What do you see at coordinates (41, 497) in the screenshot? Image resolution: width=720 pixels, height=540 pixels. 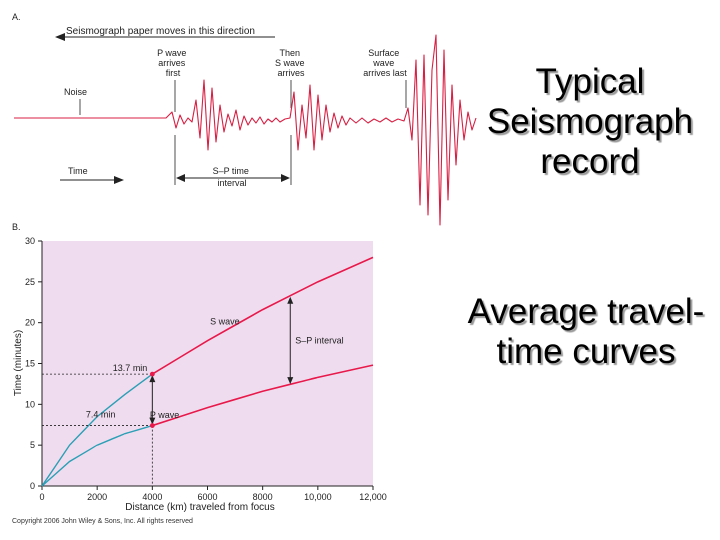 I see `x-tick-label: 0` at bounding box center [41, 497].